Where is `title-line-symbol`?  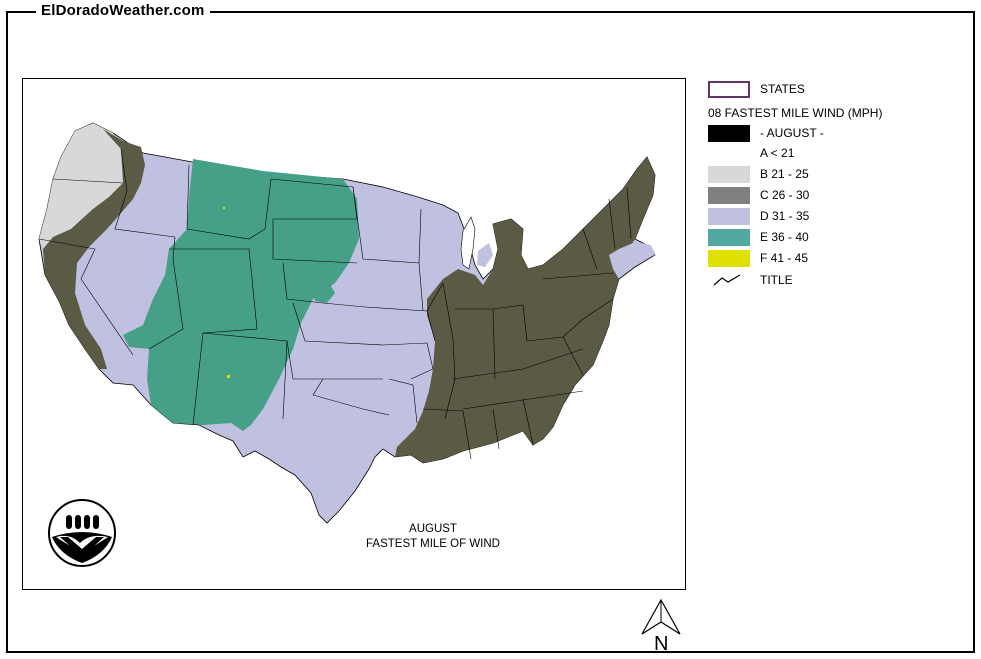 title-line-symbol is located at coordinates (727, 279).